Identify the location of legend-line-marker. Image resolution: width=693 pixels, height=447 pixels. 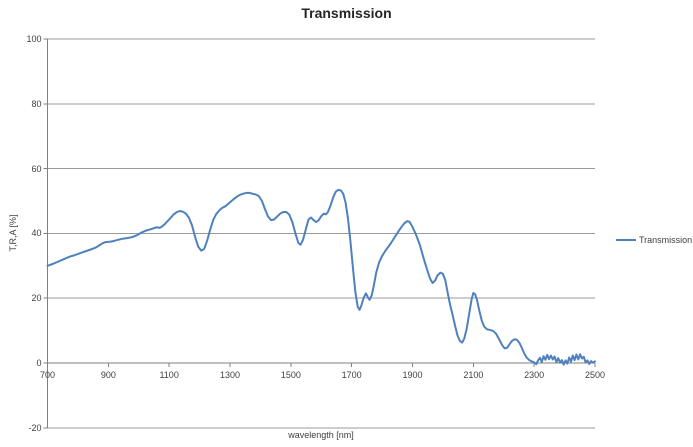
(626, 240).